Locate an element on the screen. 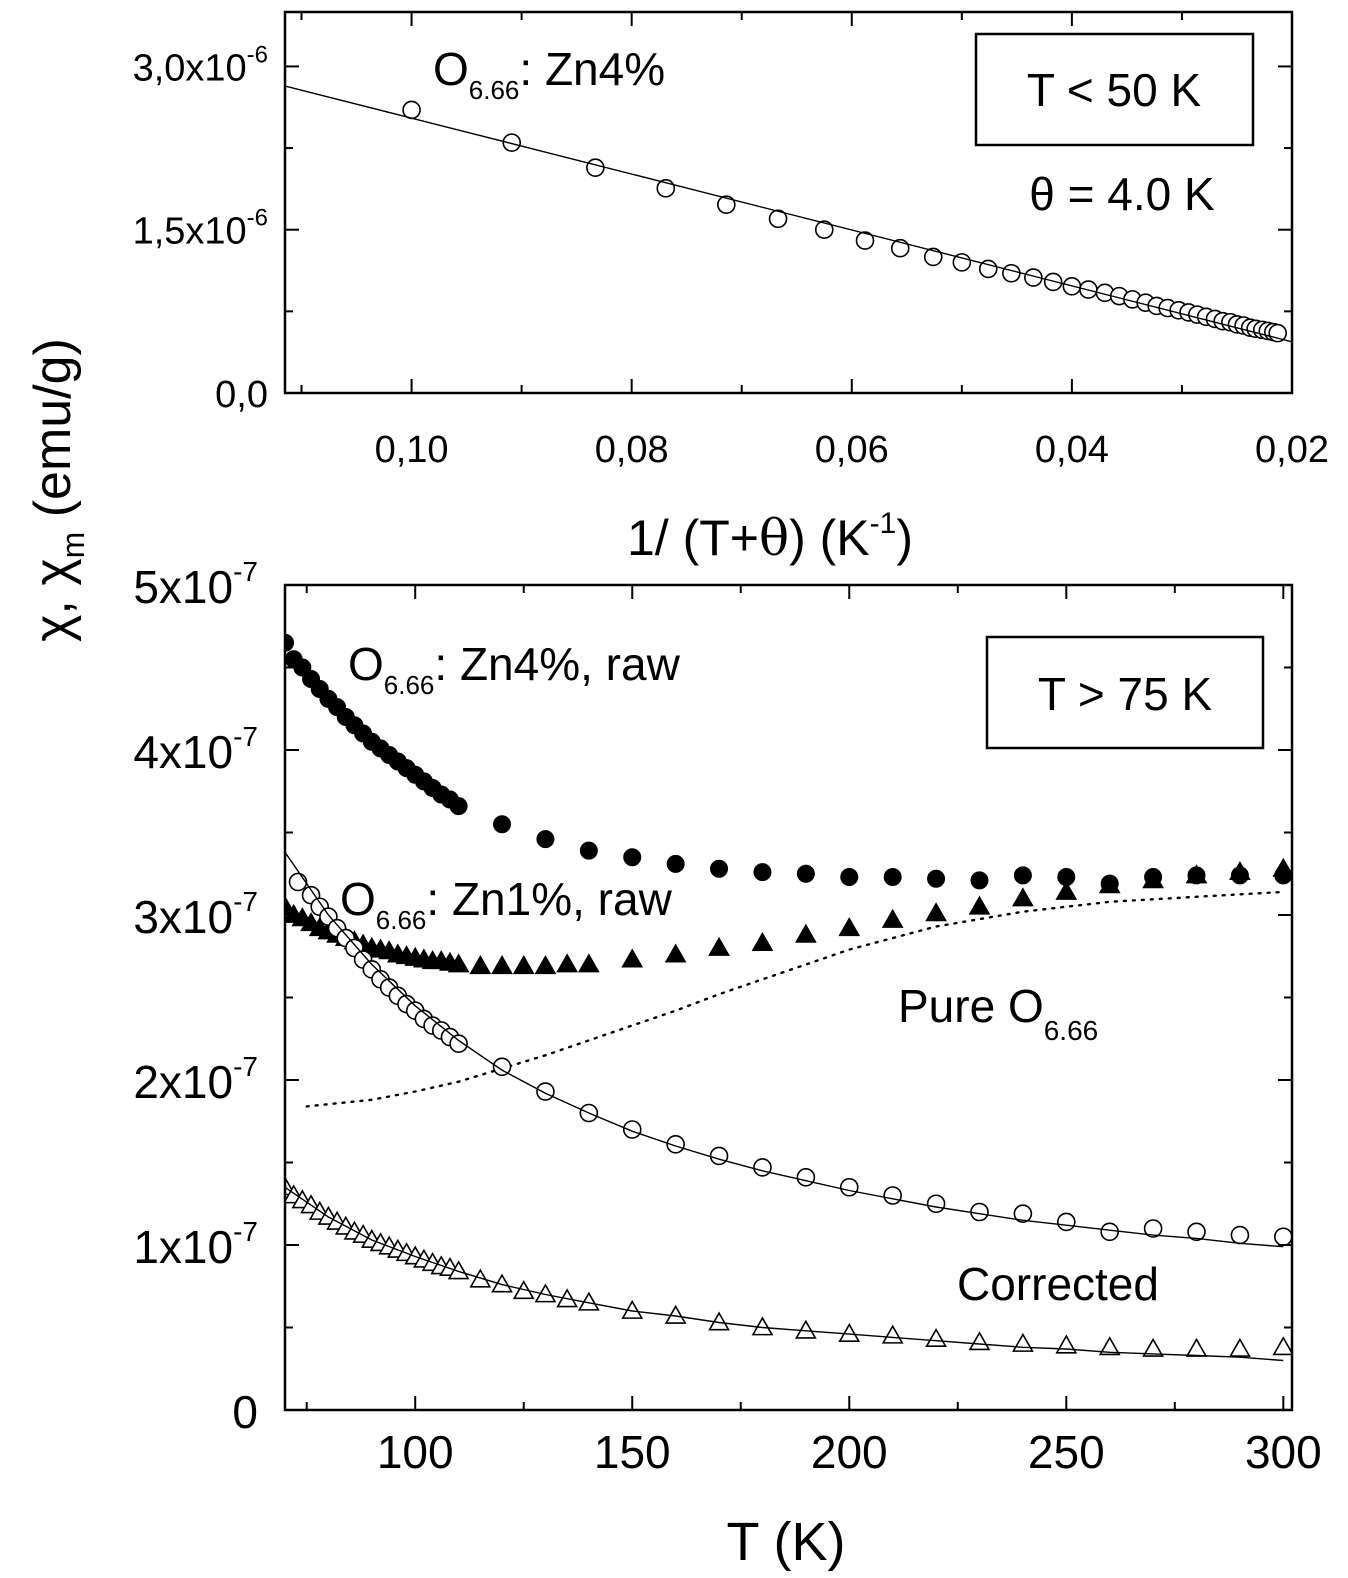 This screenshot has height=1578, width=1348. top-plot-area is located at coordinates (788, 214).